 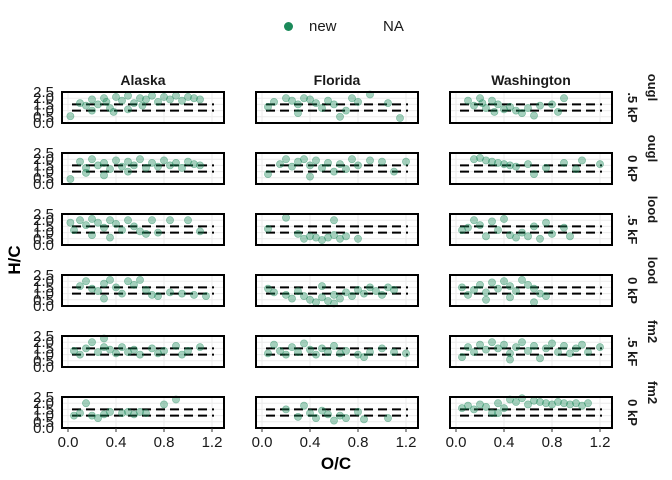 What do you see at coordinates (14, 259) in the screenshot?
I see `y-axis-title: H/C` at bounding box center [14, 259].